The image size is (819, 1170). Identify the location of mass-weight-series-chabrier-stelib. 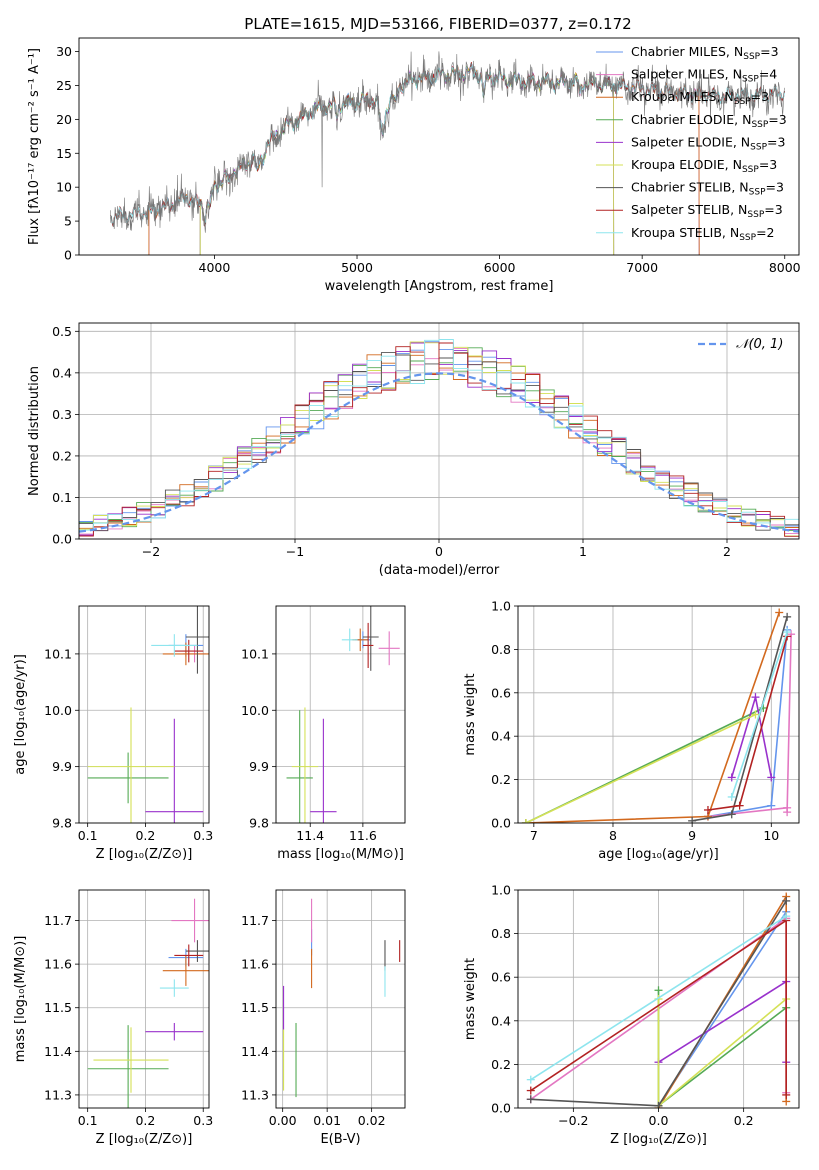
(740, 717).